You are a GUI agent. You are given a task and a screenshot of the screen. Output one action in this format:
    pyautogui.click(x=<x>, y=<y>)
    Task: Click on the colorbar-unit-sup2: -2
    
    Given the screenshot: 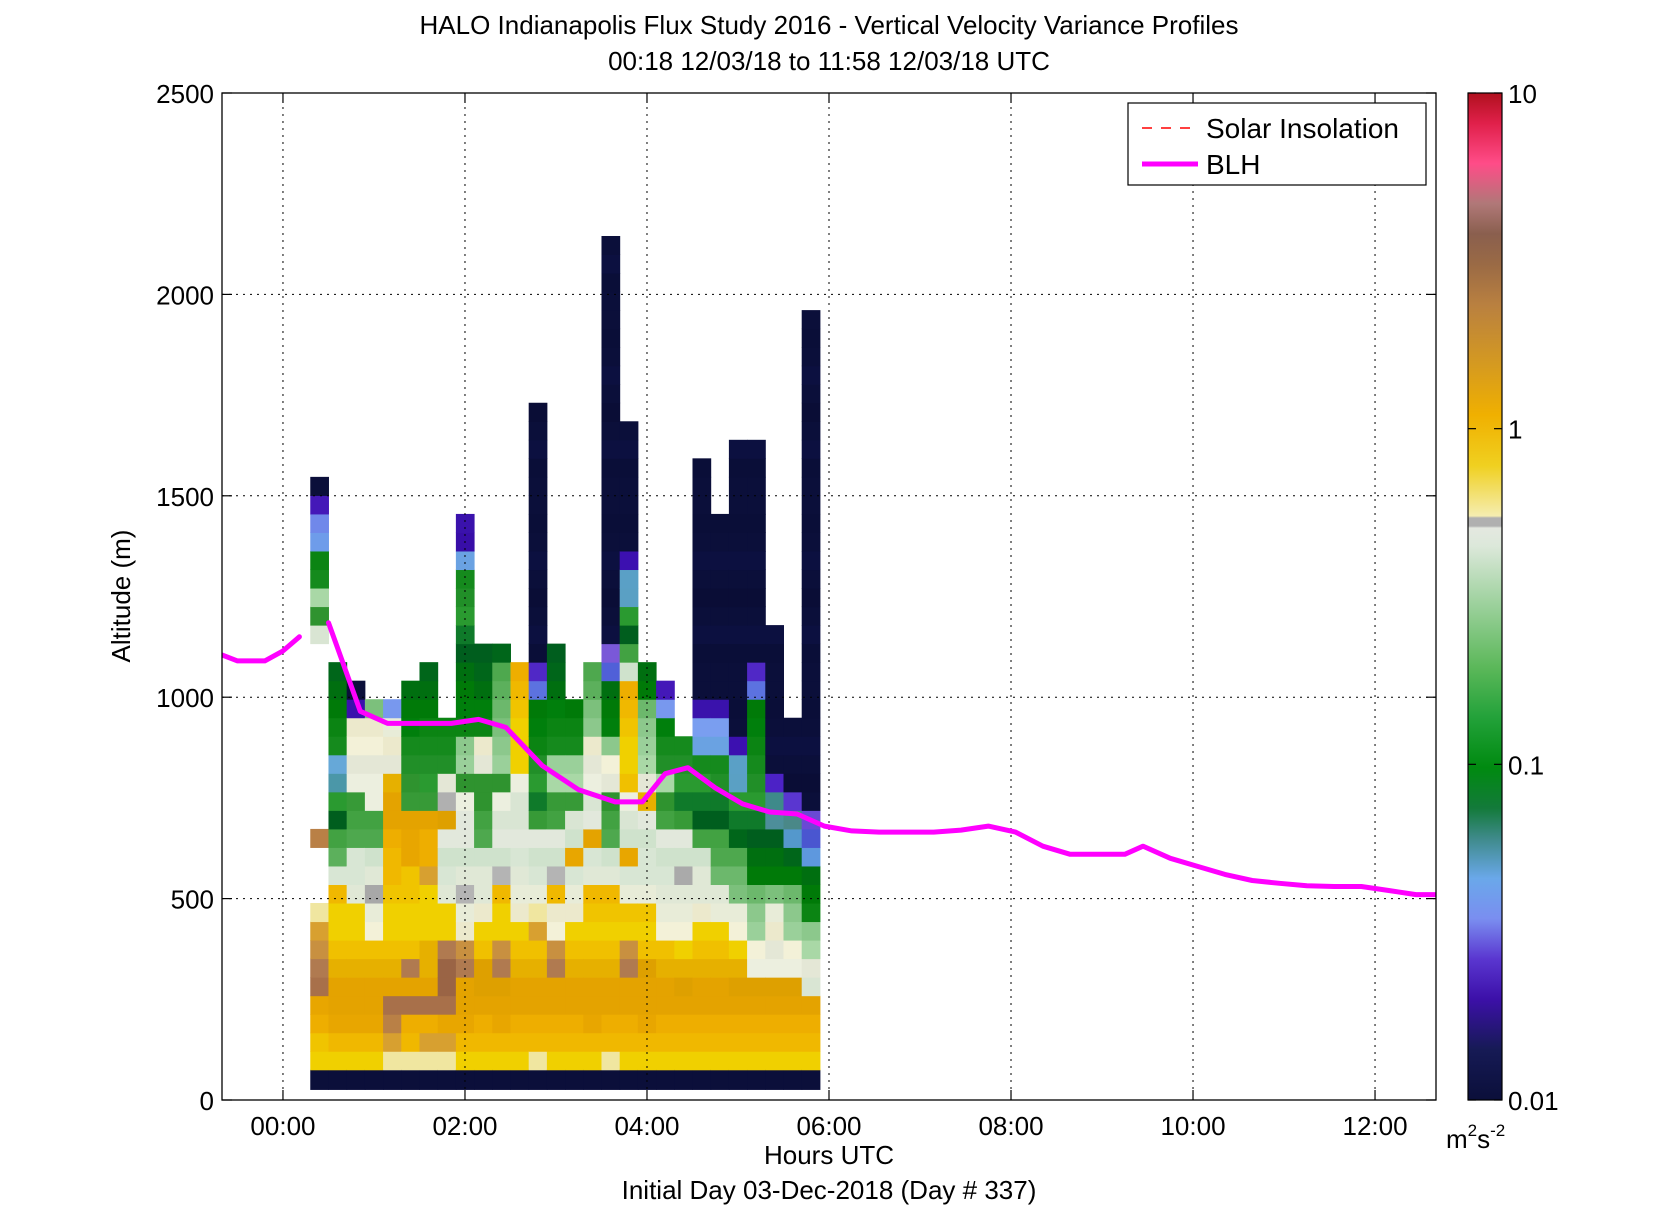 What is the action you would take?
    pyautogui.click(x=1497, y=1130)
    